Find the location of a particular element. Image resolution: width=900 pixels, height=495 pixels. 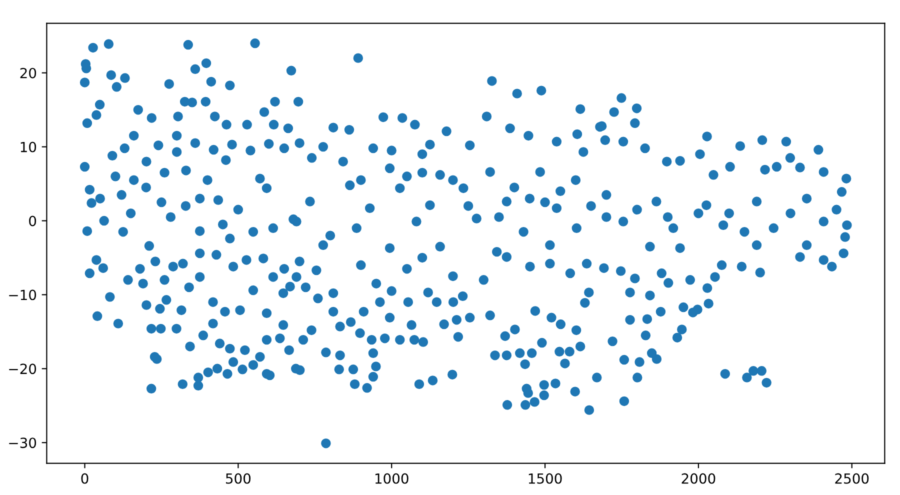

y-tick-label: 20 is located at coordinates (28, 73).